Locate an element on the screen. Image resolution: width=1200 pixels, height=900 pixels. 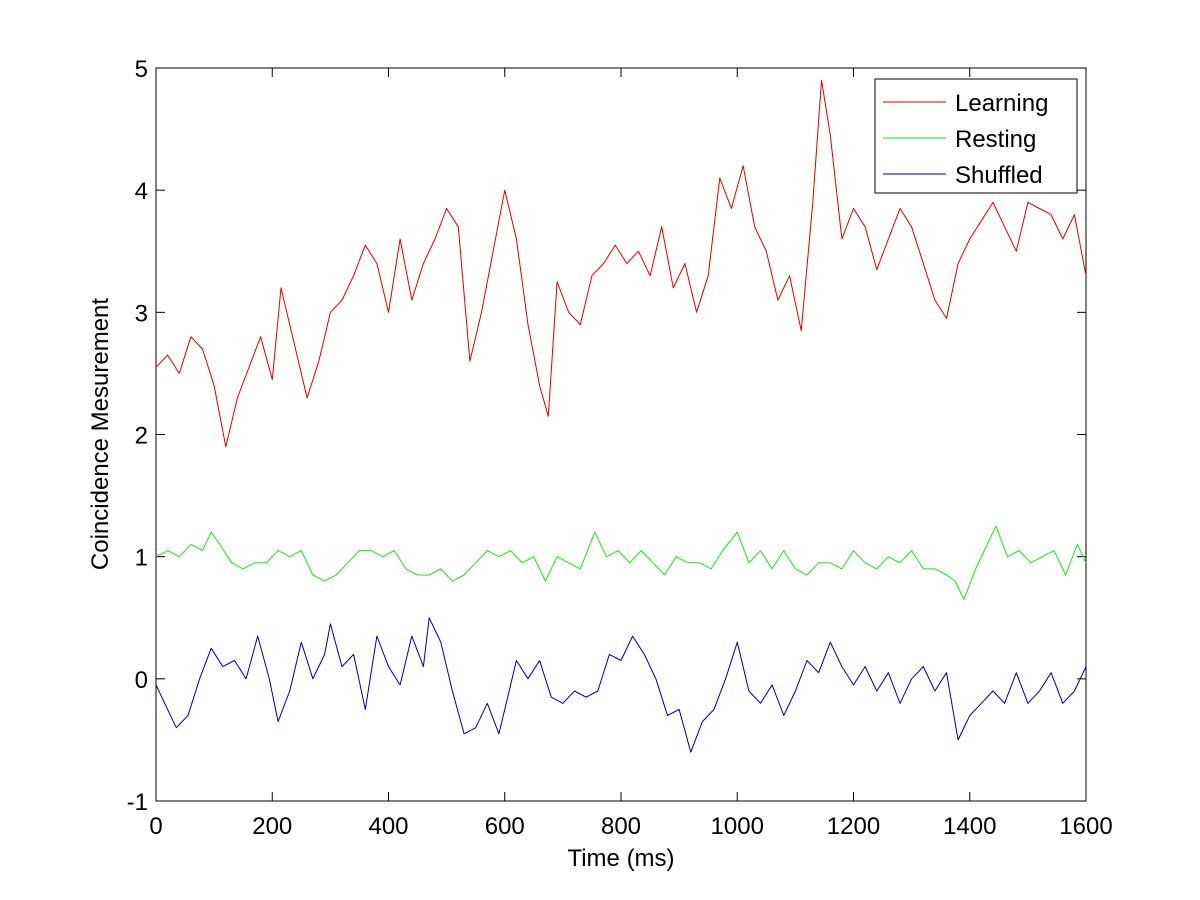
y-tick-label: 1 is located at coordinates (141, 558).